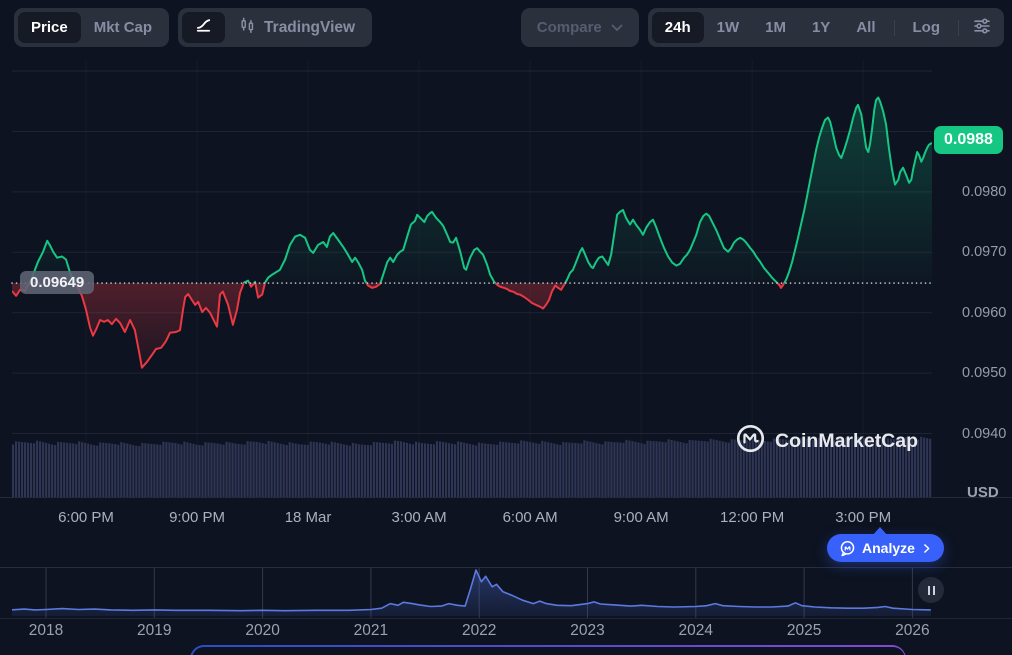  Describe the element at coordinates (931, 590) in the screenshot. I see `navigator-resize-handle` at that location.